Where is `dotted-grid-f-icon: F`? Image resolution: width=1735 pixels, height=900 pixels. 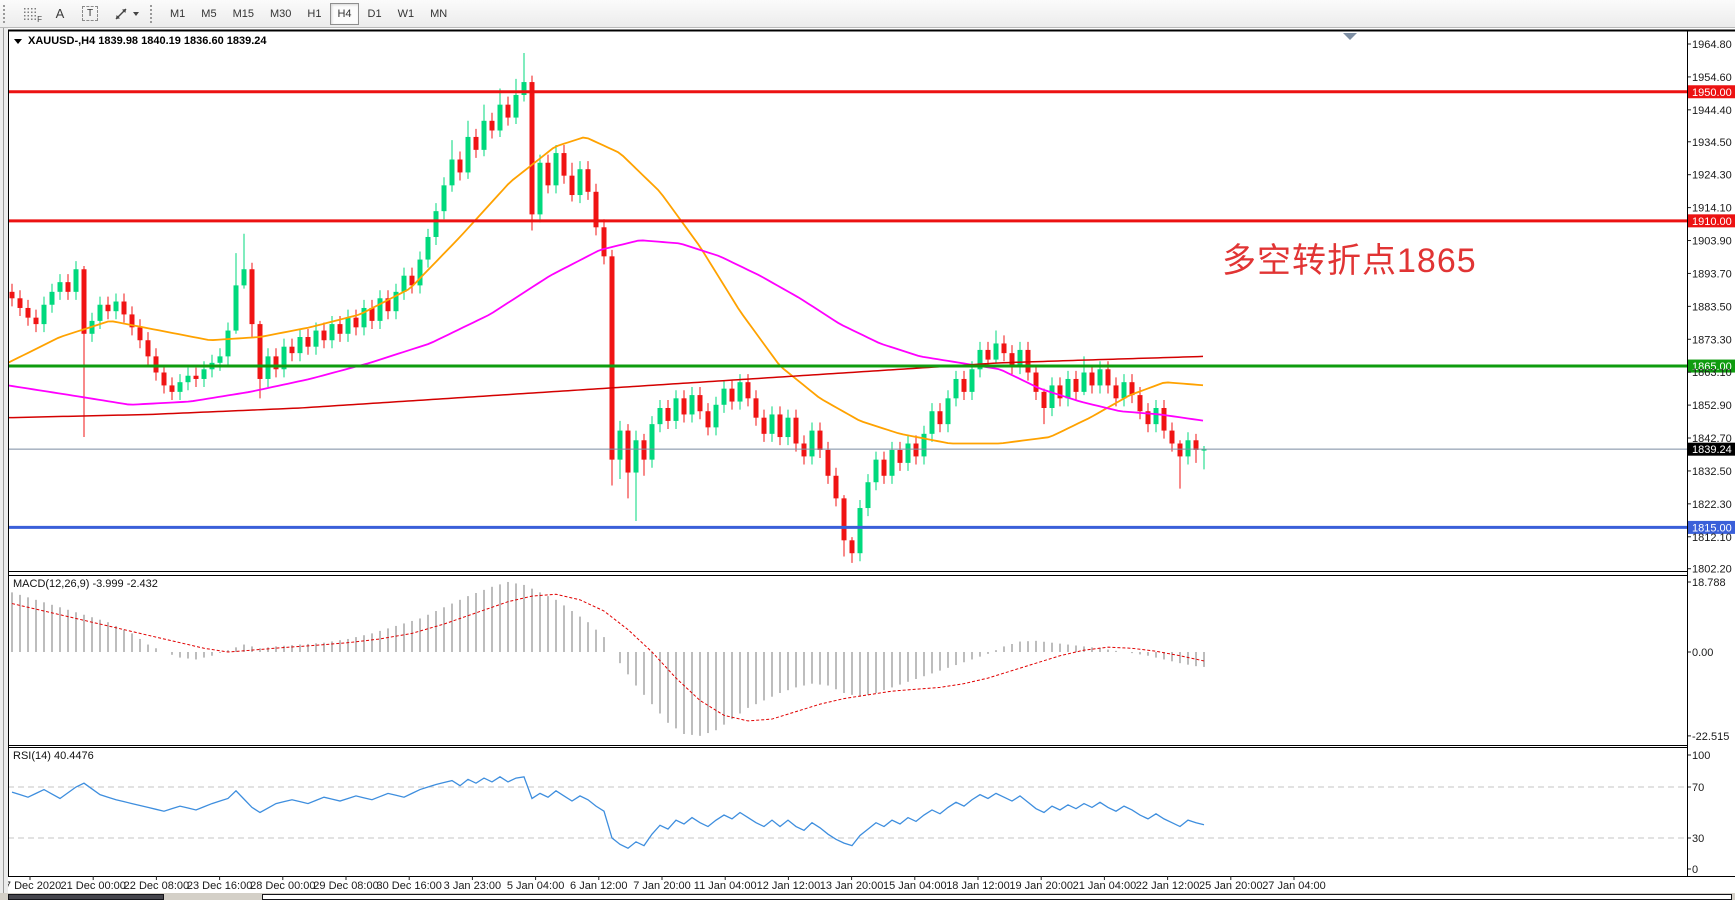
dotted-grid-f-icon: F is located at coordinates (30, 14).